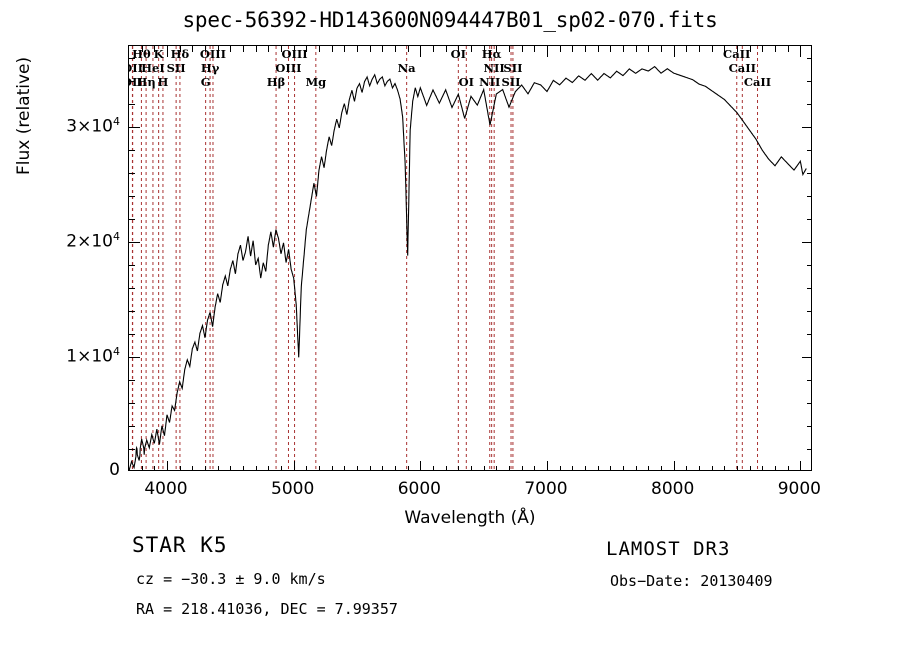 This screenshot has width=900, height=649. I want to click on line-id-label: Hδ, so click(180, 54).